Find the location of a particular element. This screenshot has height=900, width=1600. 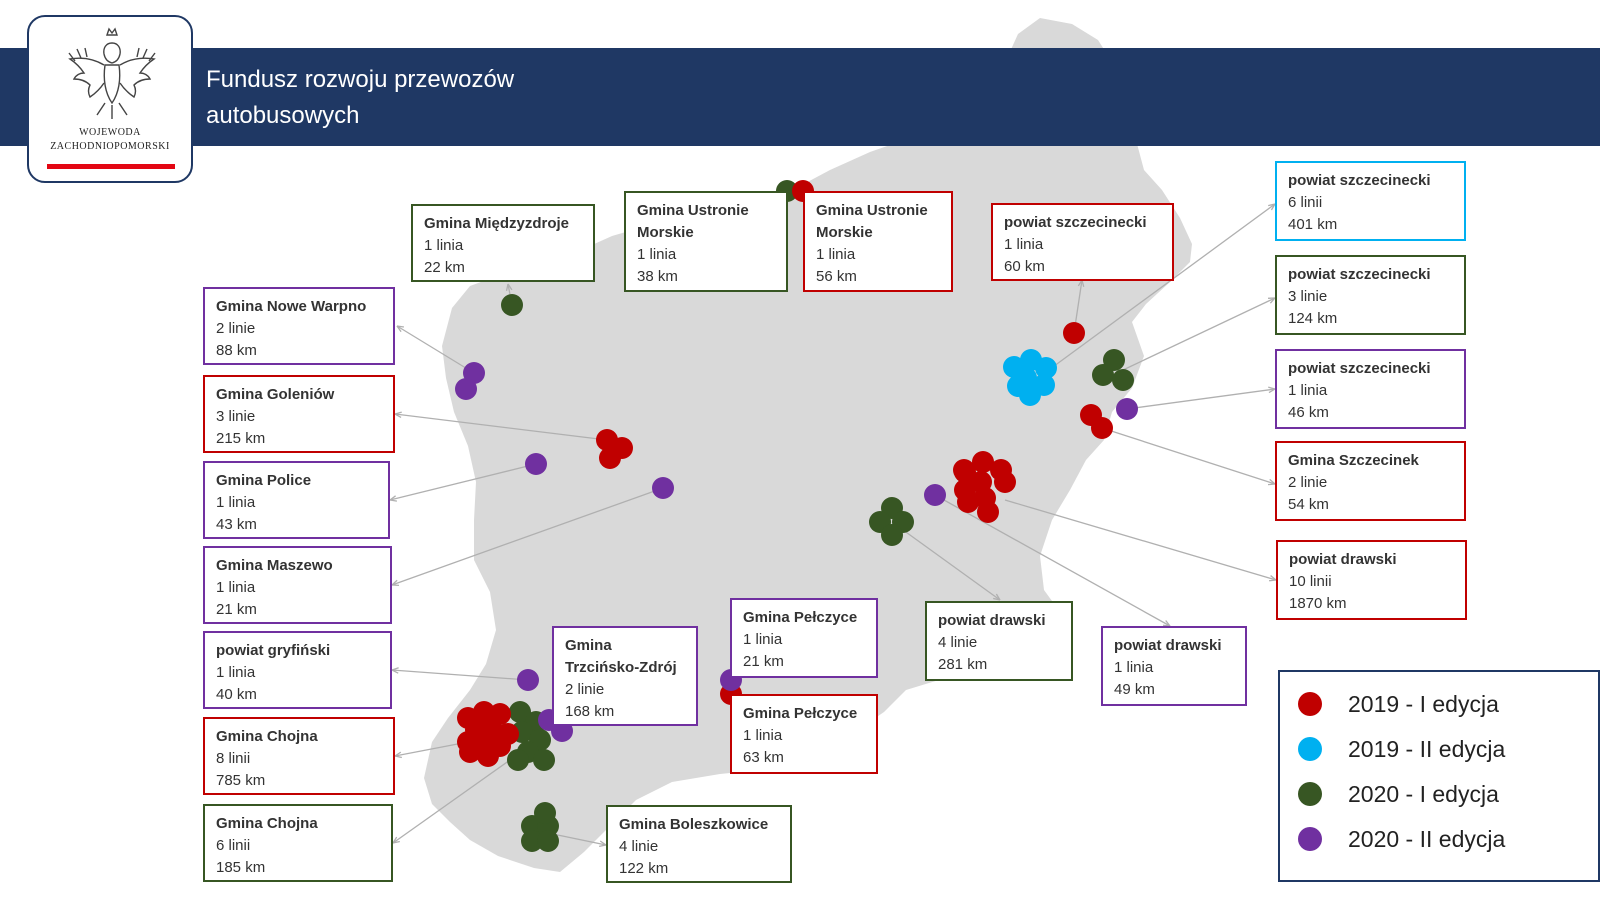

legend-label: 2020 - II edycja is located at coordinates (1427, 838).